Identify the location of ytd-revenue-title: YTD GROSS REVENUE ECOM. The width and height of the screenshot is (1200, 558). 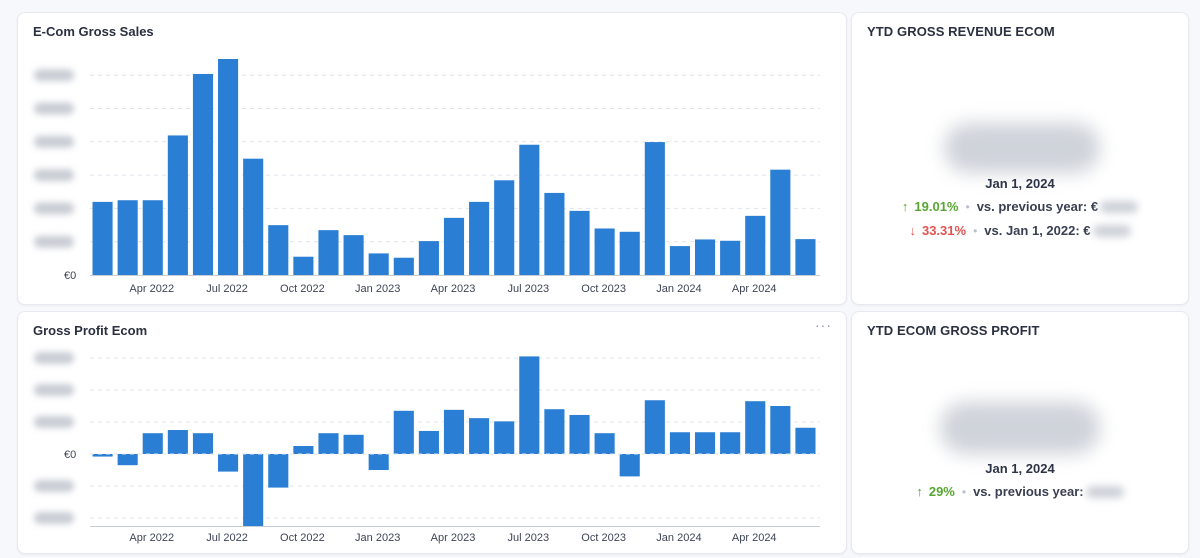
(961, 31).